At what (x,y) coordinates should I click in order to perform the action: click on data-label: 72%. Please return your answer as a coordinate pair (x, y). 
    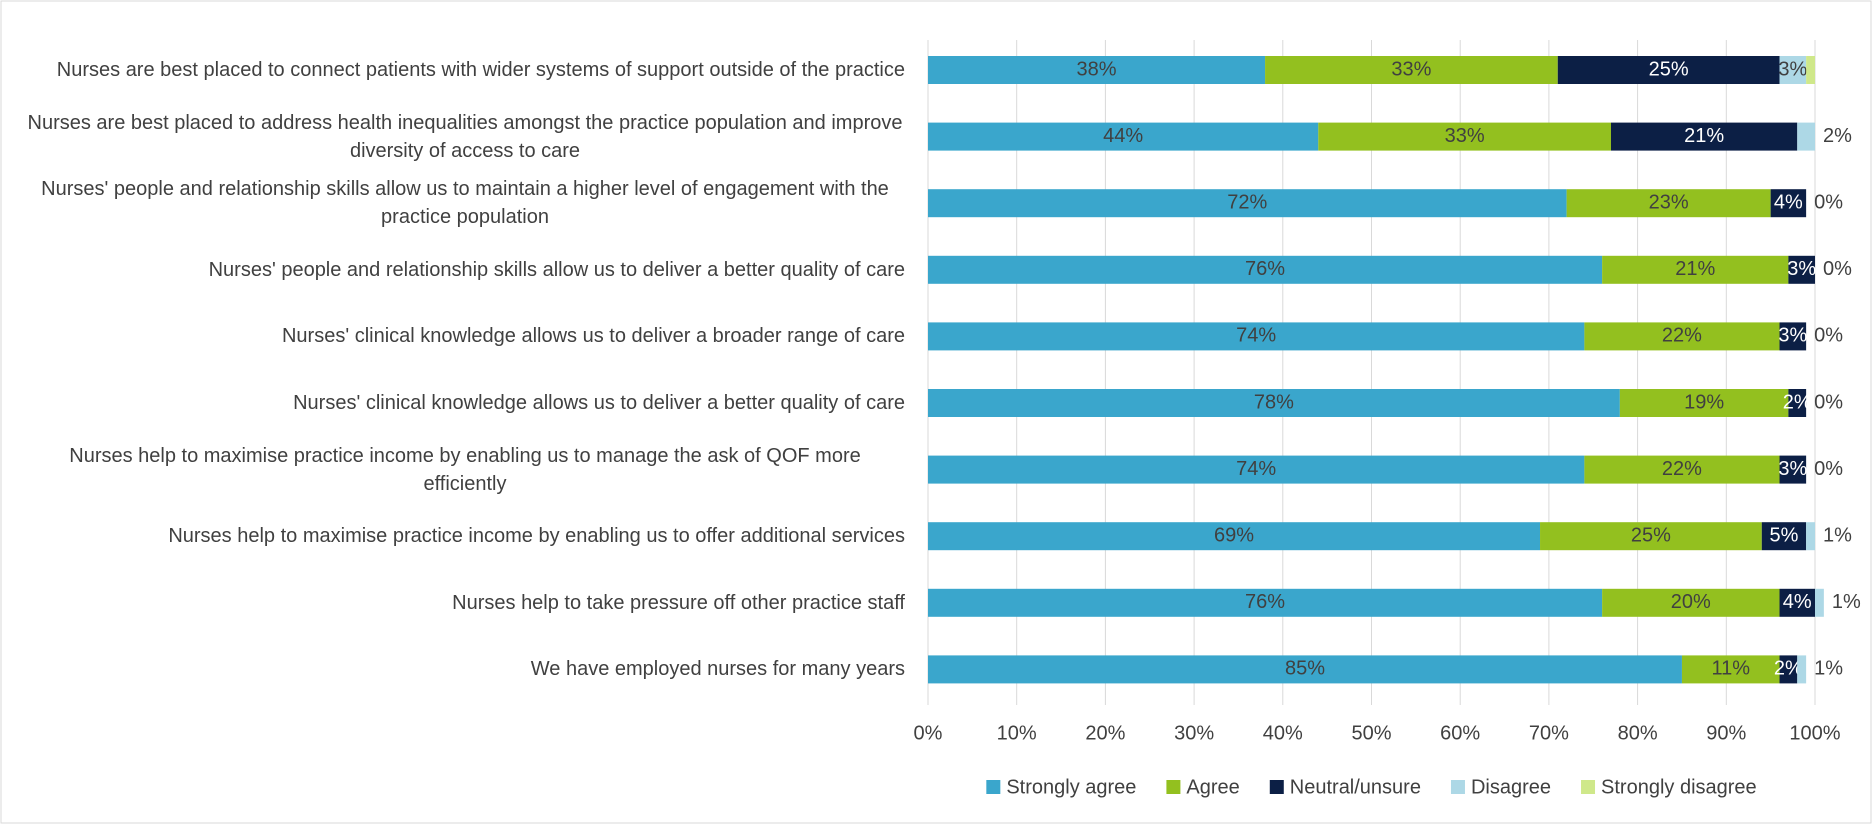
    Looking at the image, I should click on (1247, 202).